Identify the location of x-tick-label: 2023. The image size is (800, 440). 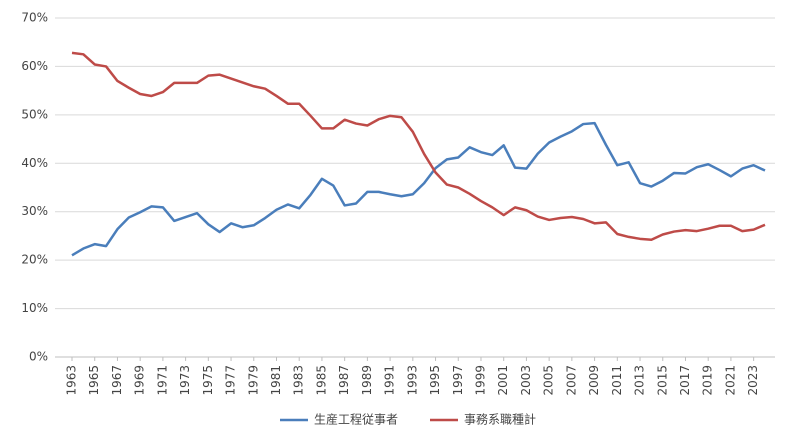
(753, 380).